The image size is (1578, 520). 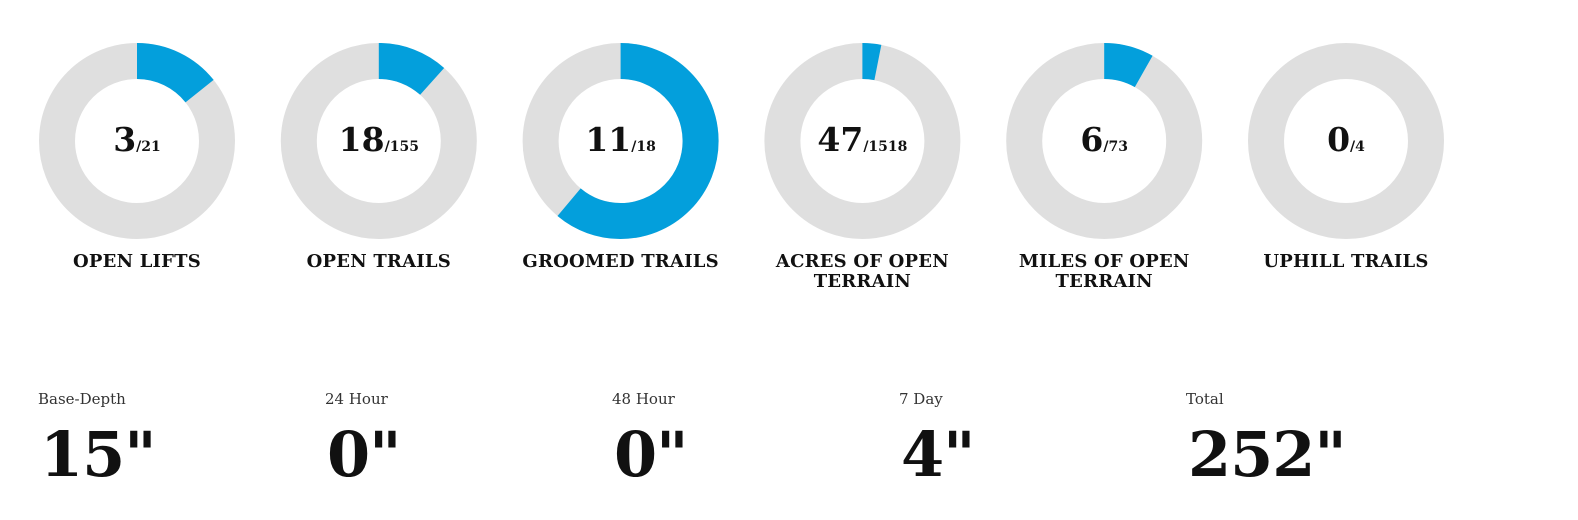 What do you see at coordinates (82, 399) in the screenshot?
I see `snow-label: Base-Depth` at bounding box center [82, 399].